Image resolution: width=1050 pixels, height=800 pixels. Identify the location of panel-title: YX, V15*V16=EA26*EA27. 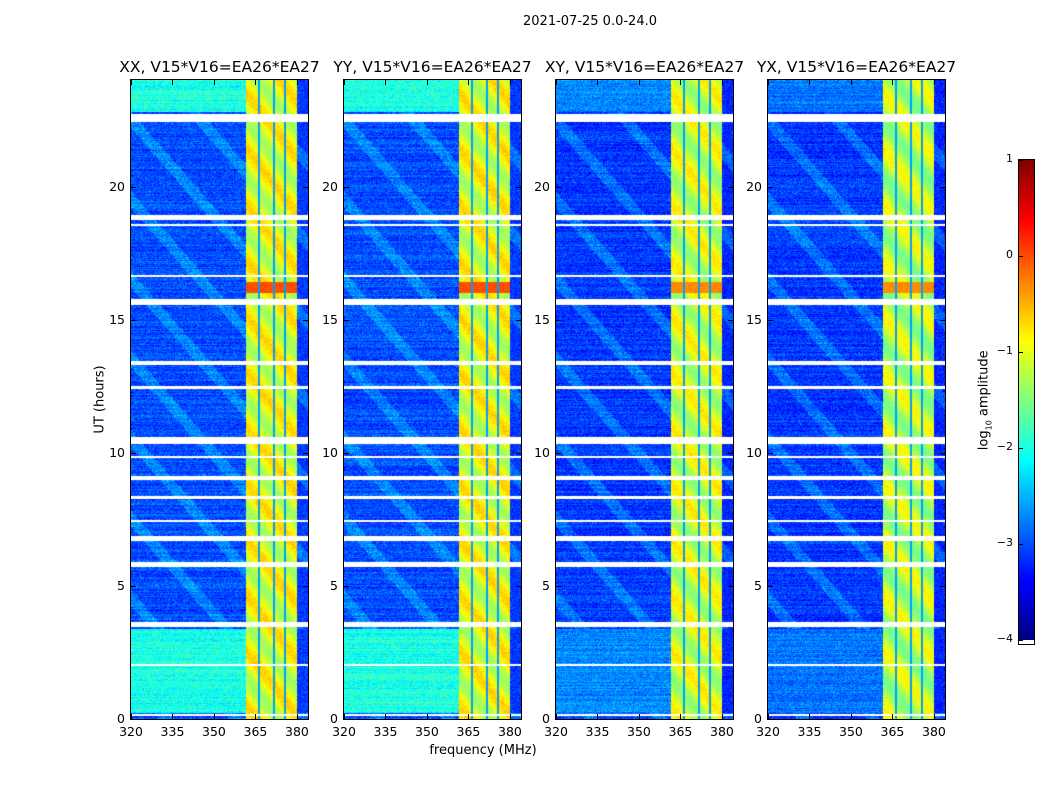
(856, 67).